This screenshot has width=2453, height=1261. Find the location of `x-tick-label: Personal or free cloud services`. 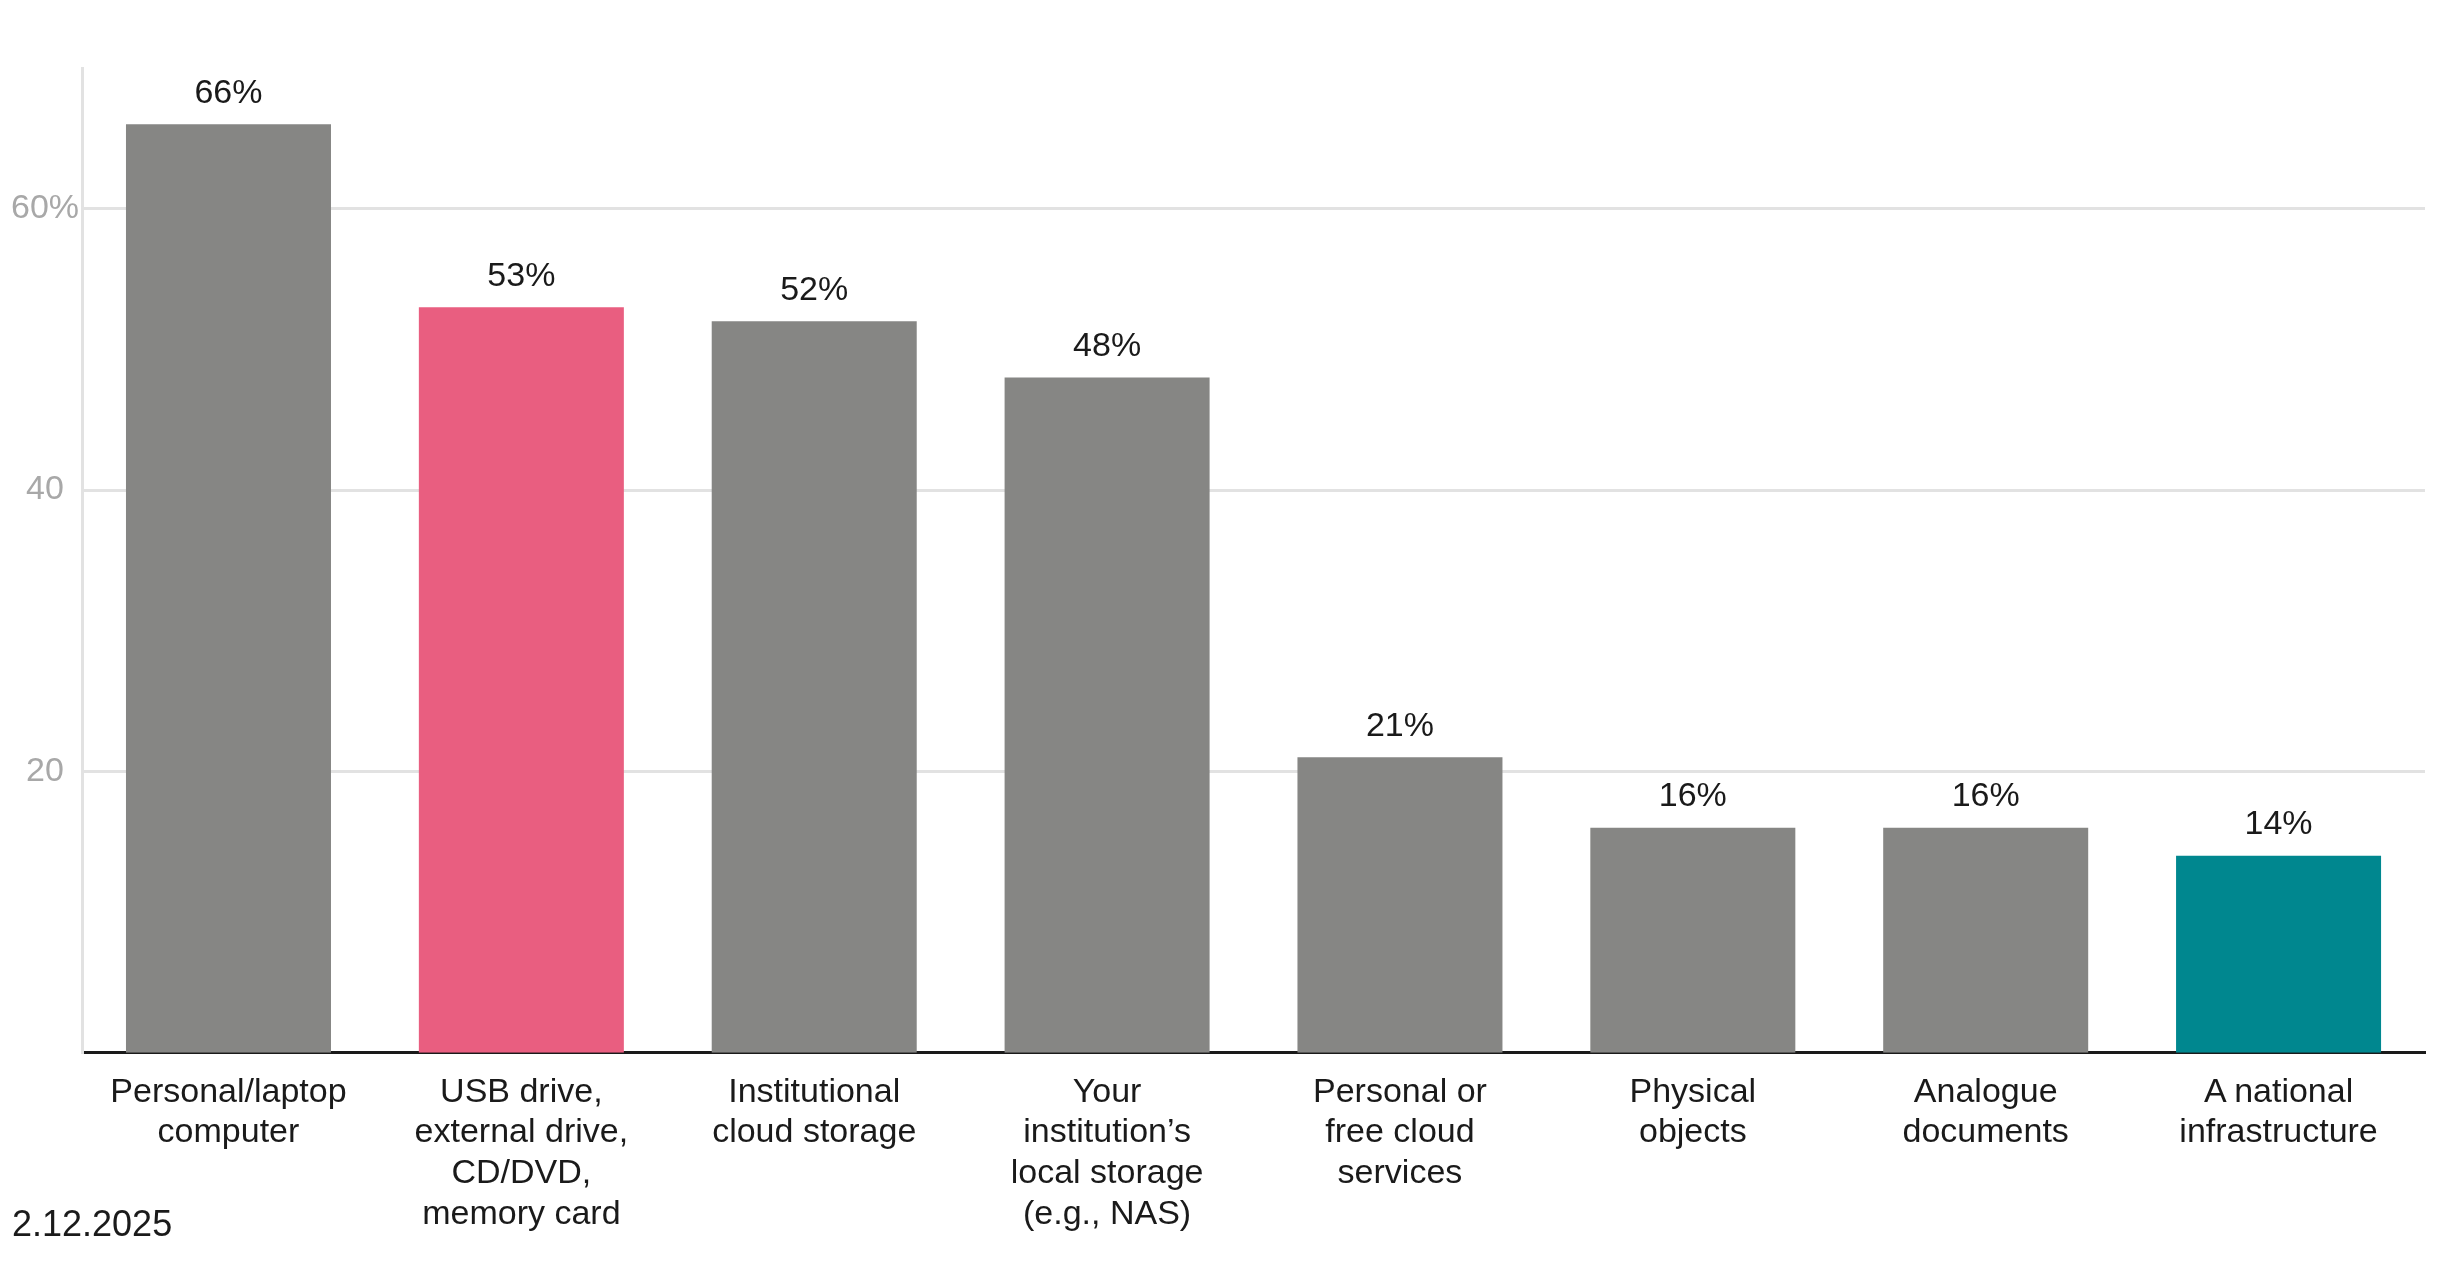

x-tick-label: Personal or free cloud services is located at coordinates (1400, 1130).